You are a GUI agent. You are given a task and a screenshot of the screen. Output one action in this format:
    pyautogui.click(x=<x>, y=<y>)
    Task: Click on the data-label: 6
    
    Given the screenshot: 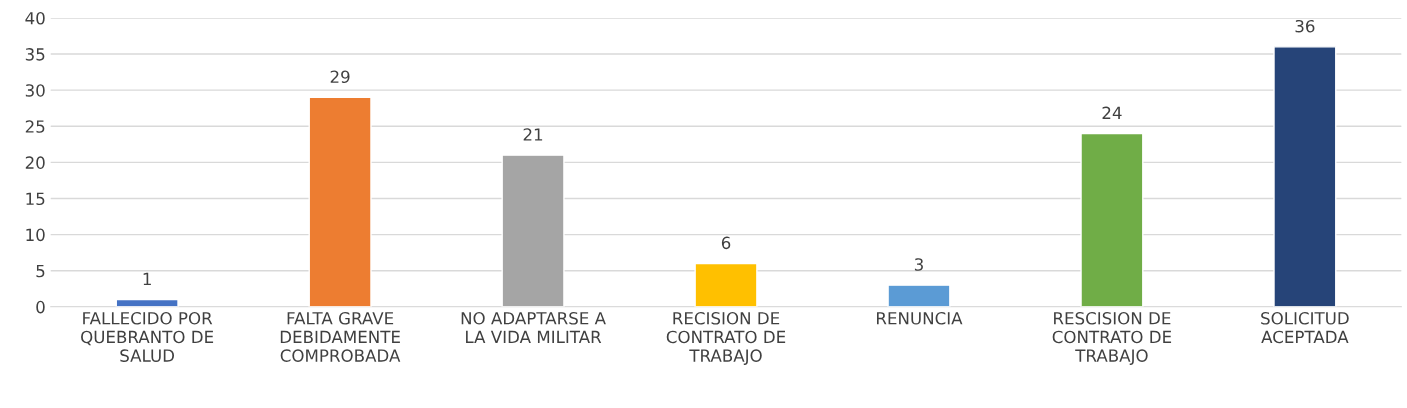 What is the action you would take?
    pyautogui.click(x=726, y=243)
    